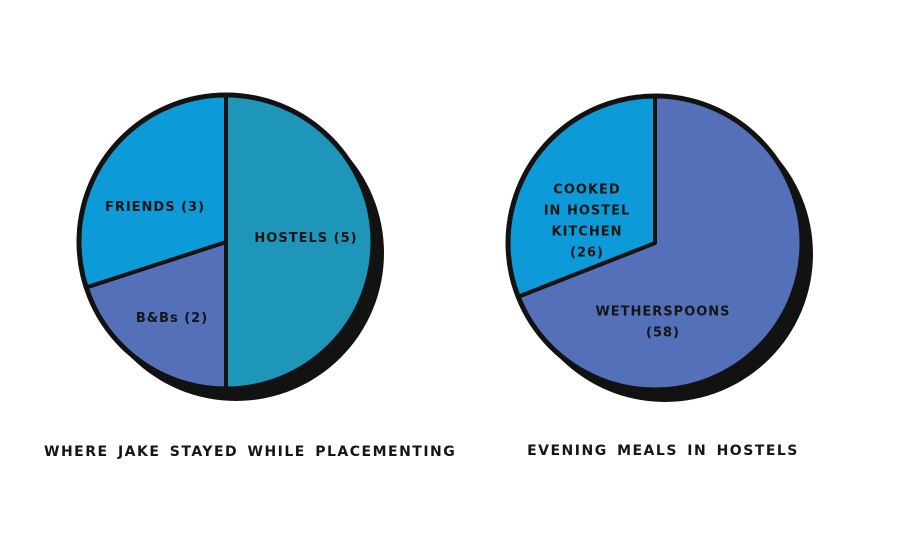 Image resolution: width=900 pixels, height=551 pixels. What do you see at coordinates (155, 207) in the screenshot?
I see `pie-slice-label-friends: FRIENDS (3)` at bounding box center [155, 207].